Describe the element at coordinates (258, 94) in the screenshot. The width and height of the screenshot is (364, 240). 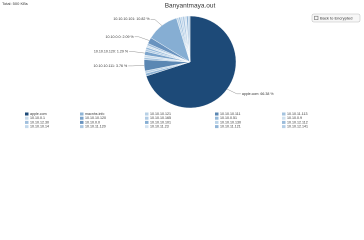
I see `data-label: apple.com: 66.38 %` at that location.